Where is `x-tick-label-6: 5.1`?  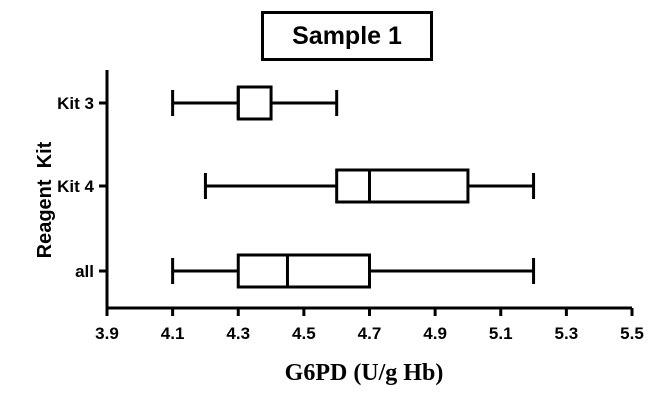
x-tick-label-6: 5.1 is located at coordinates (501, 333).